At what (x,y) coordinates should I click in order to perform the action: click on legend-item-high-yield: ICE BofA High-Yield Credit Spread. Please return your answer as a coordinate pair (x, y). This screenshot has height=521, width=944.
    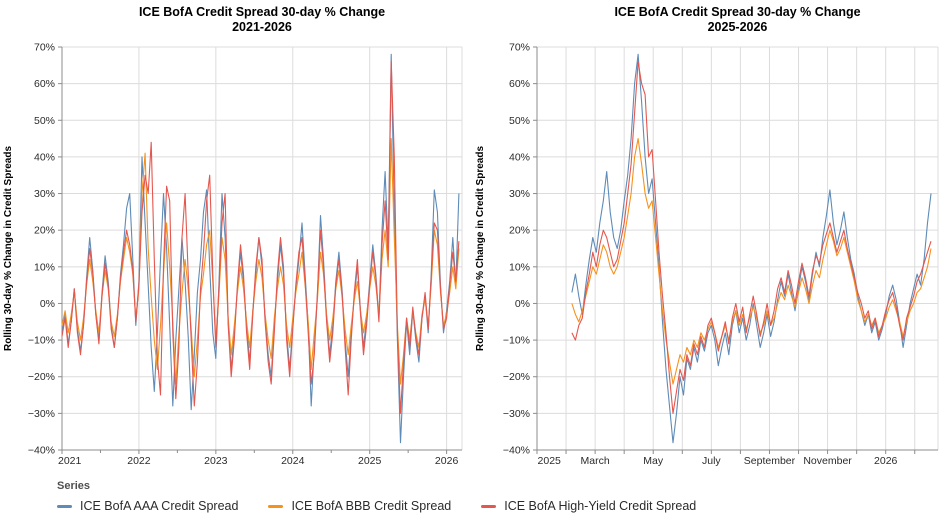
    Looking at the image, I should click on (588, 506).